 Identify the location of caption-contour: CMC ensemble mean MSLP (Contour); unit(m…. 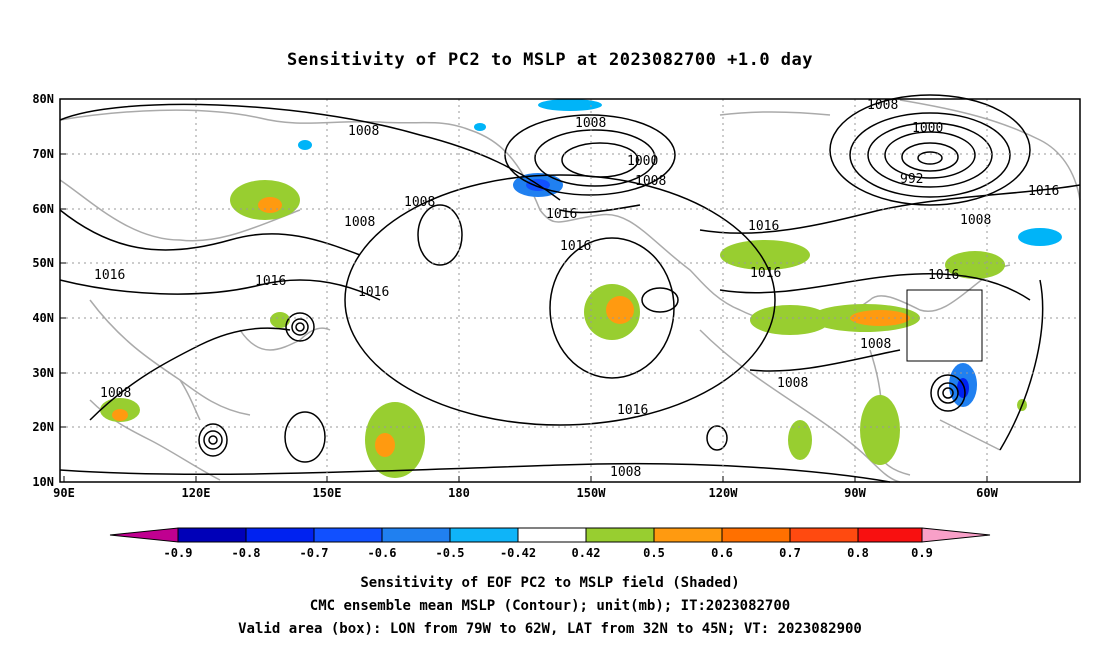
(550, 606).